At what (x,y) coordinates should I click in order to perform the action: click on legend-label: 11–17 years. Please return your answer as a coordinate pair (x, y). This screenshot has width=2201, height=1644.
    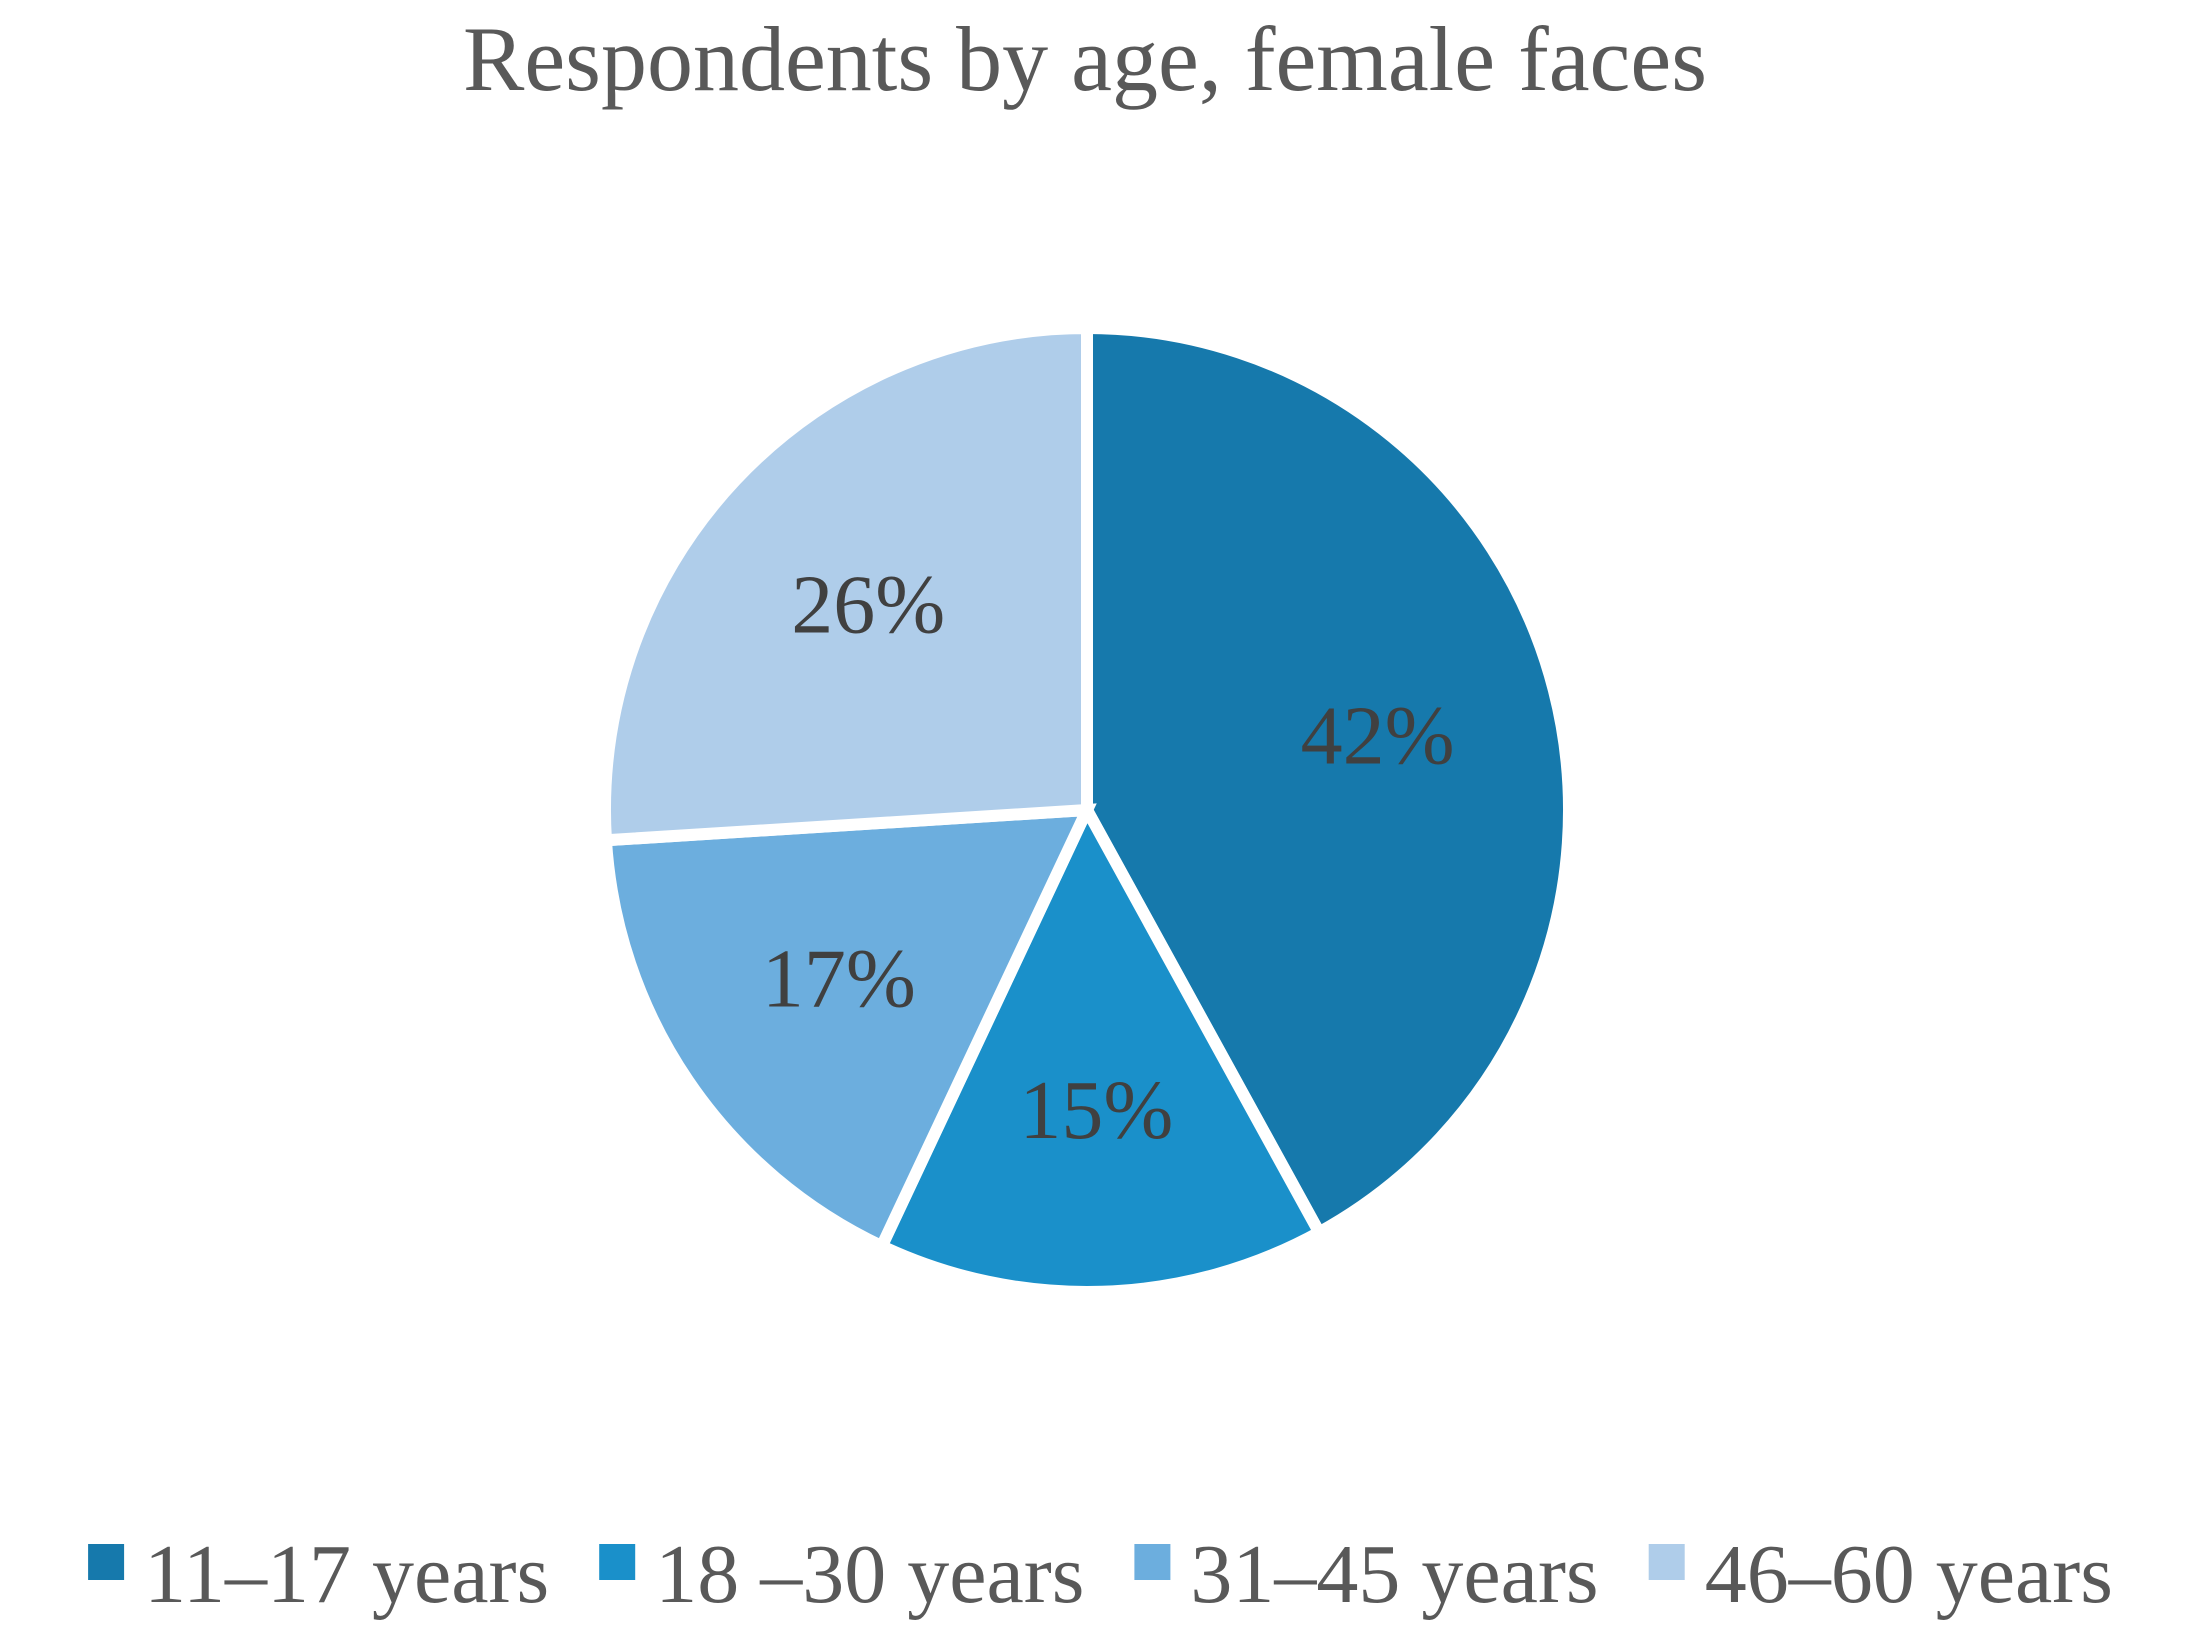
    Looking at the image, I should click on (346, 1574).